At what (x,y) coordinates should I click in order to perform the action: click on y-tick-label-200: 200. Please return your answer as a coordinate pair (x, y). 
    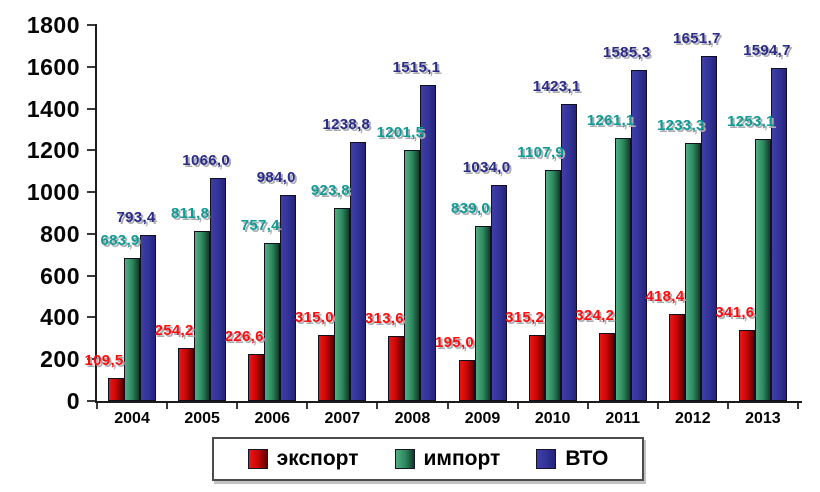
    Looking at the image, I should click on (60, 359).